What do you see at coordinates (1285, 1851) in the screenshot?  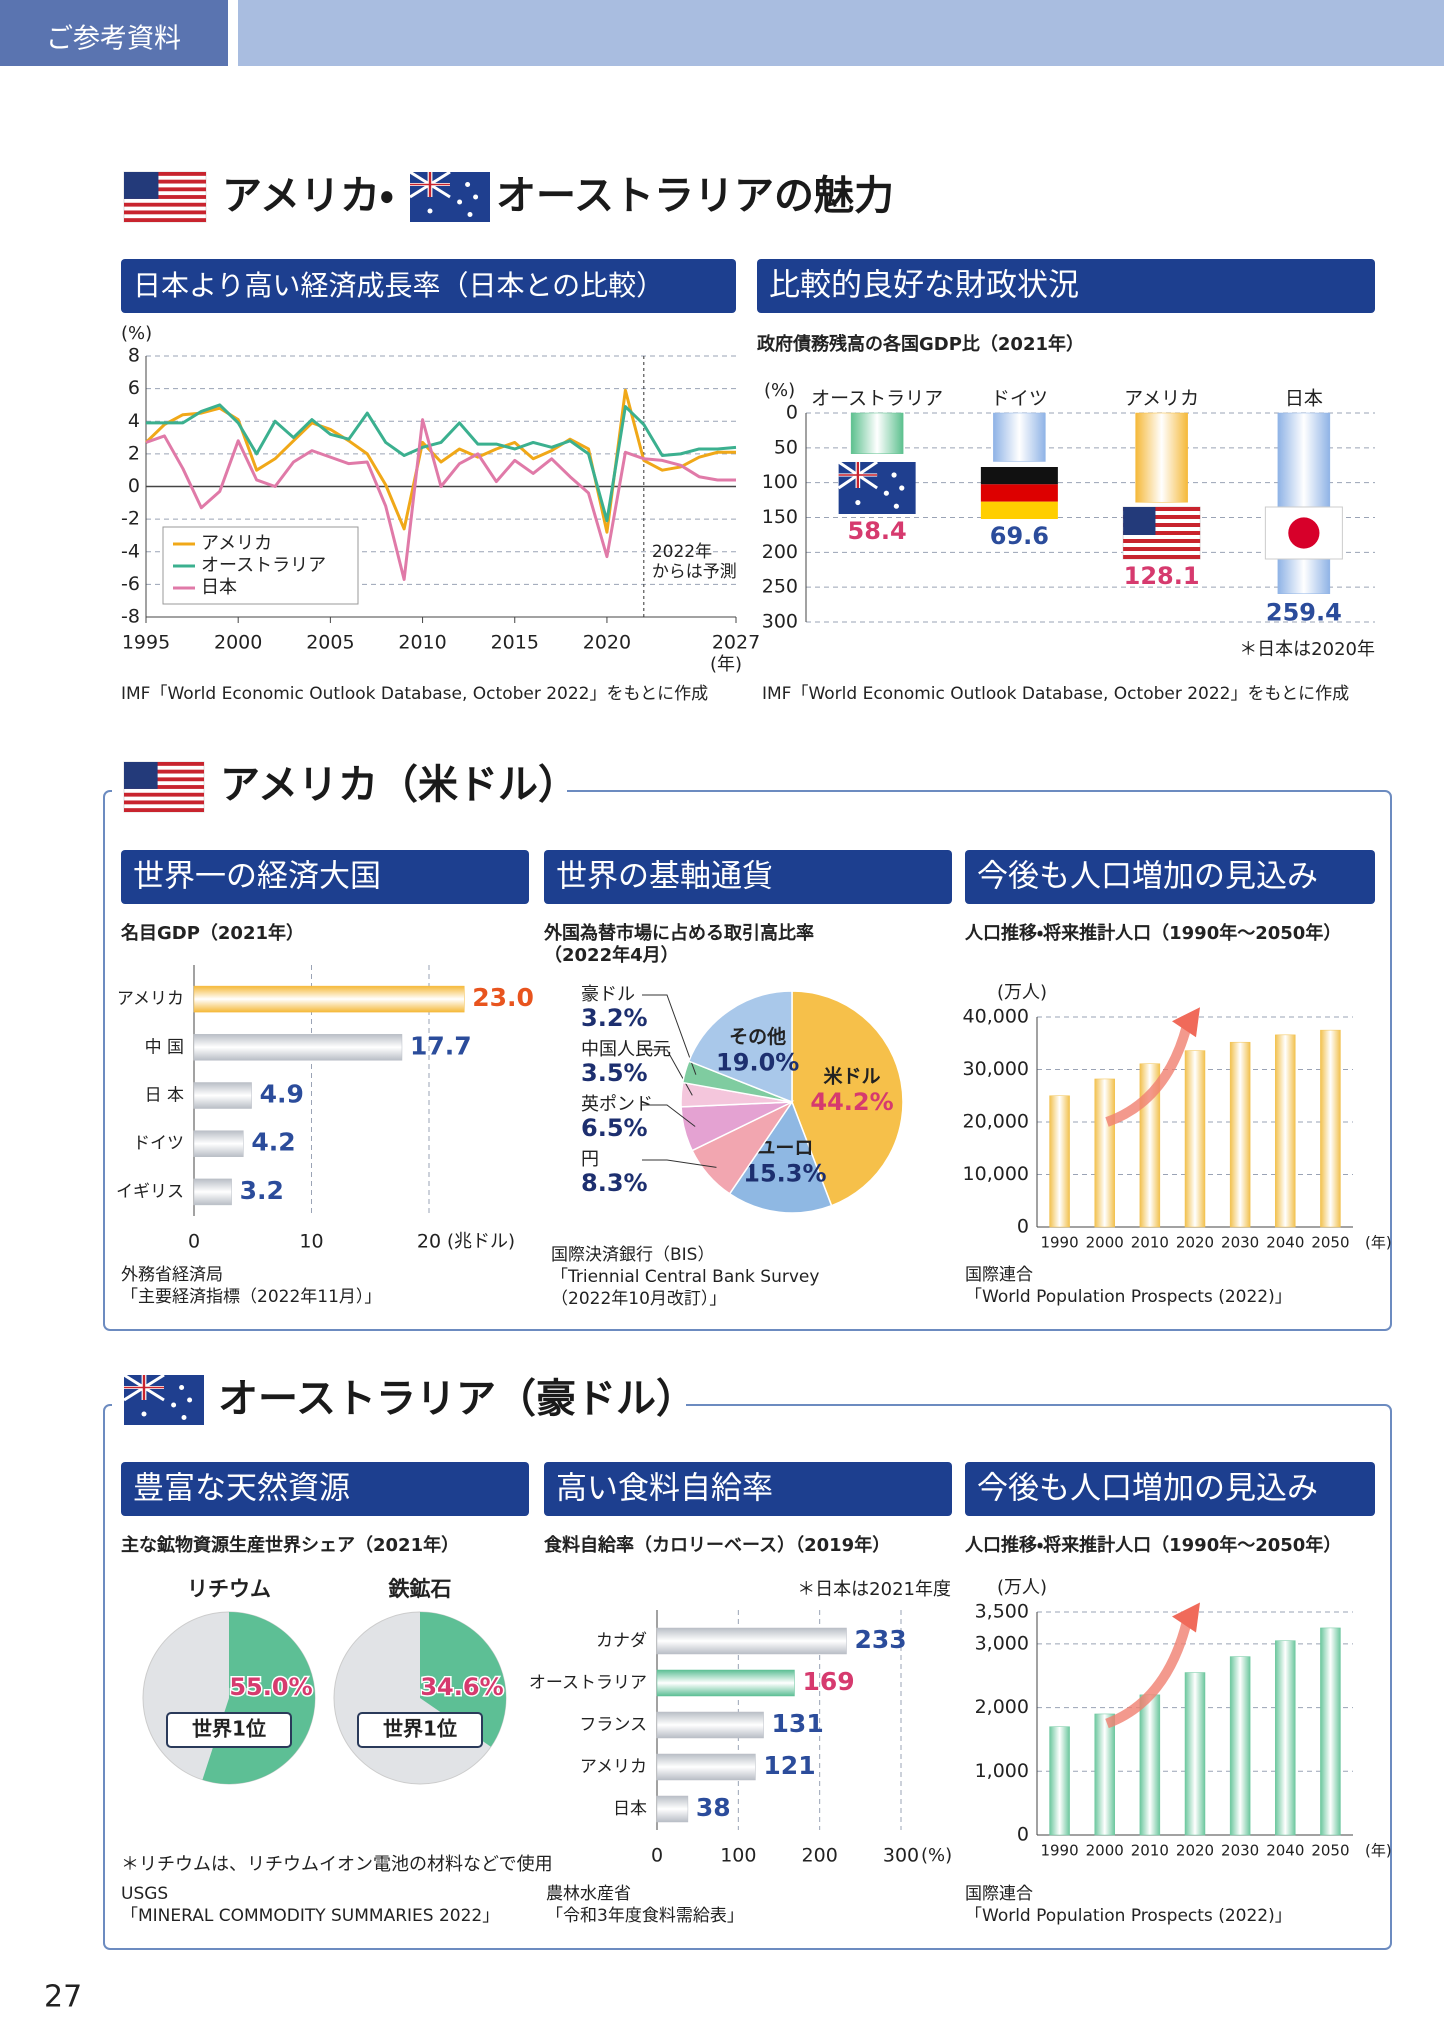 I see `x-tick-label: 2040` at bounding box center [1285, 1851].